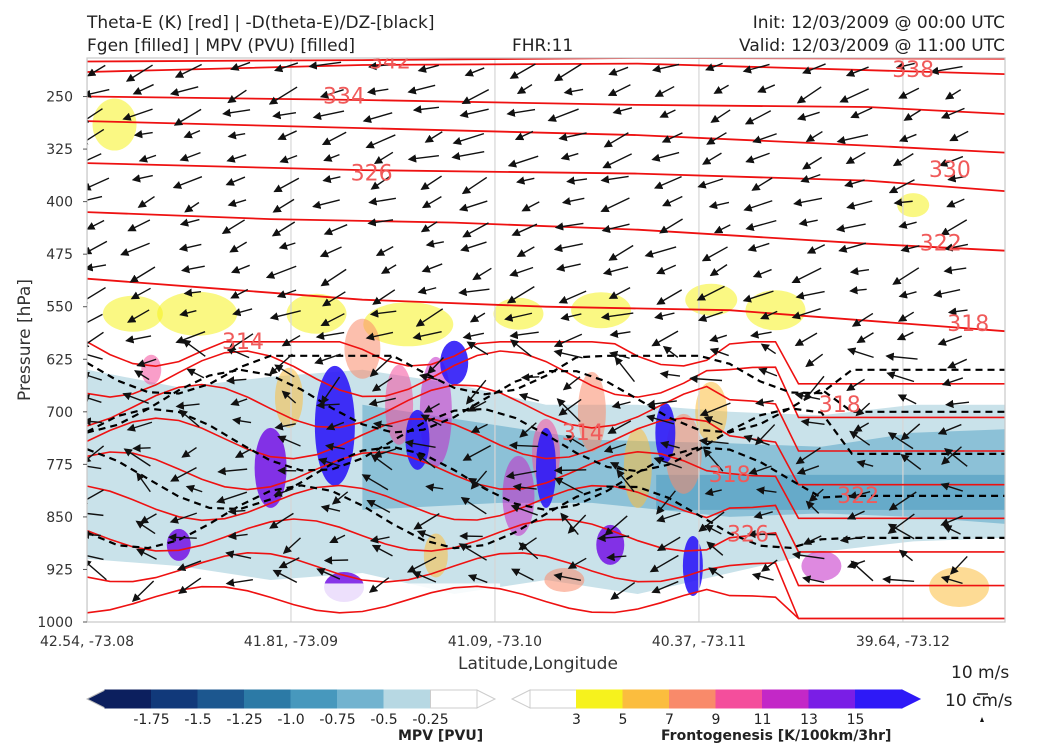  Describe the element at coordinates (59, 203) in the screenshot. I see `y-tick-label-2: 400` at that location.